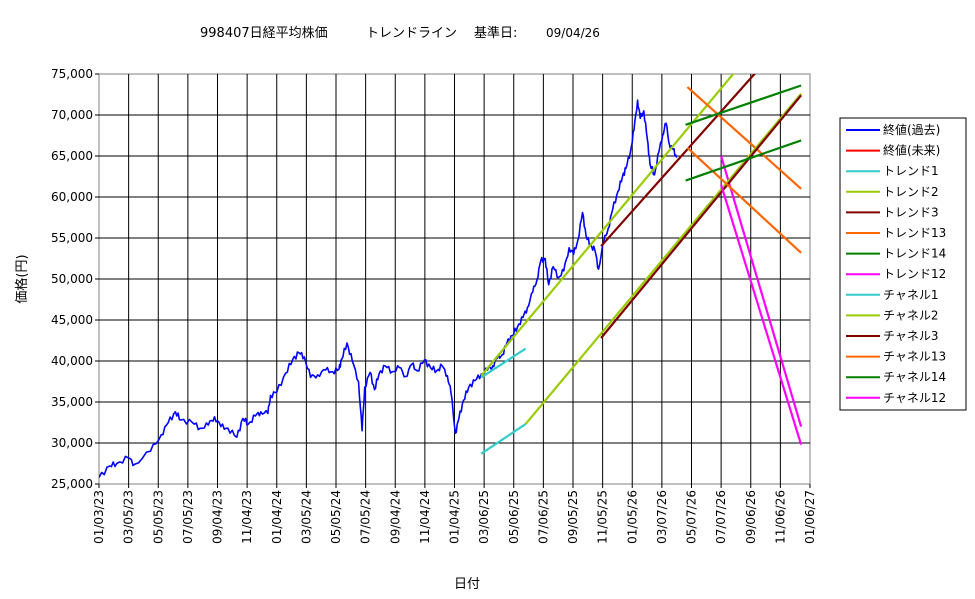  What do you see at coordinates (188, 517) in the screenshot?
I see `x-tick-label: 07/05/23` at bounding box center [188, 517].